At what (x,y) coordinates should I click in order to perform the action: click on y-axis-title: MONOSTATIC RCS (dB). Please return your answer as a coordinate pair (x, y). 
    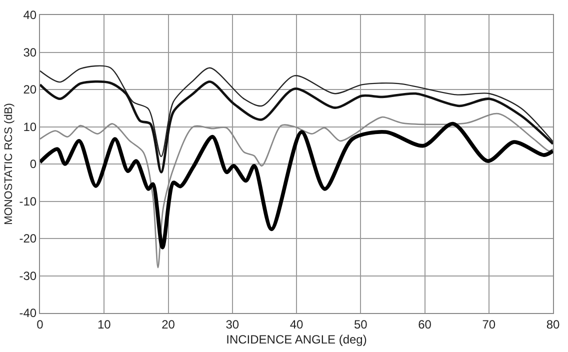
    Looking at the image, I should click on (8, 164).